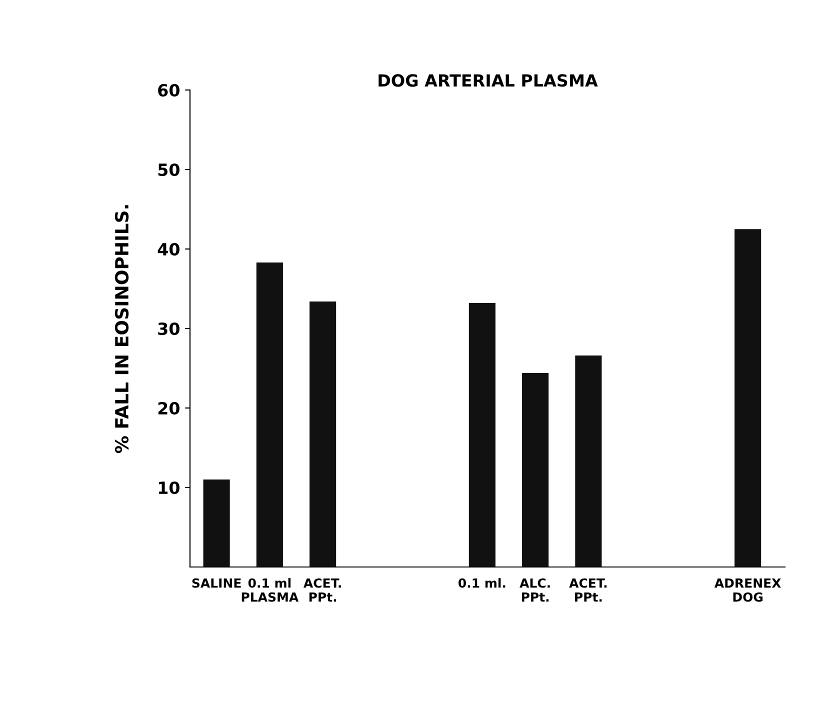 This screenshot has width=831, height=701. Describe the element at coordinates (488, 80) in the screenshot. I see `chart-title: DOG ARTERIAL PLASMA` at that location.